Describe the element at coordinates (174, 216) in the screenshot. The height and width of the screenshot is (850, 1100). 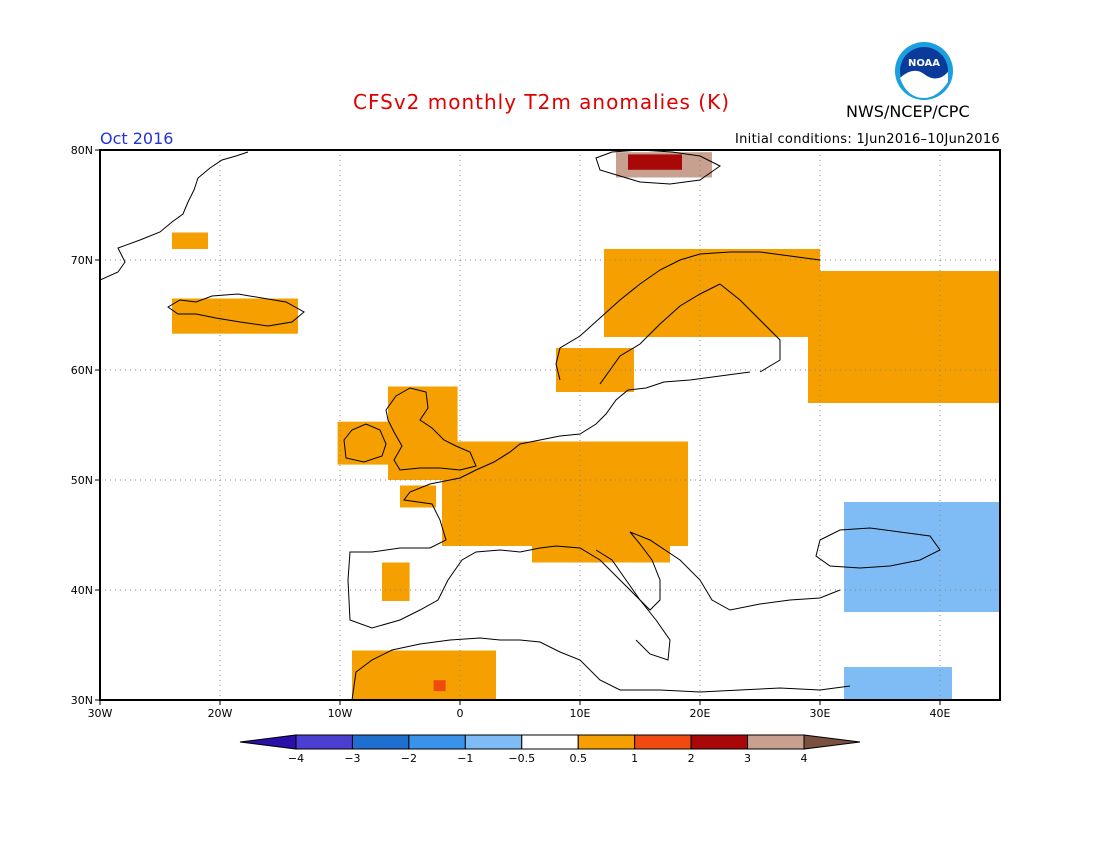
I see `greenland-coast` at that location.